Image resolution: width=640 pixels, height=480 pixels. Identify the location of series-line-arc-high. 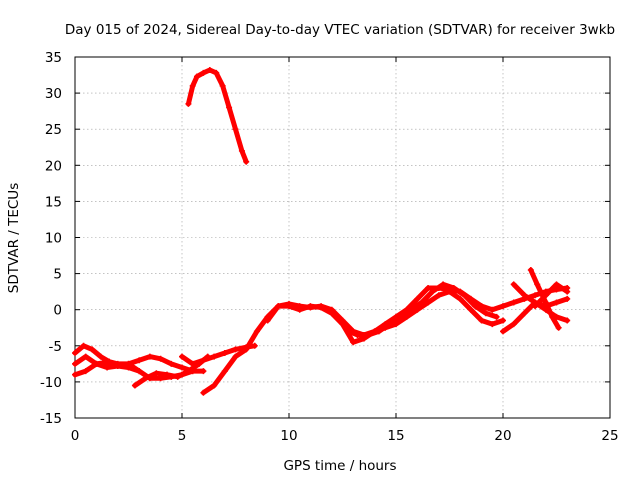
(217, 116).